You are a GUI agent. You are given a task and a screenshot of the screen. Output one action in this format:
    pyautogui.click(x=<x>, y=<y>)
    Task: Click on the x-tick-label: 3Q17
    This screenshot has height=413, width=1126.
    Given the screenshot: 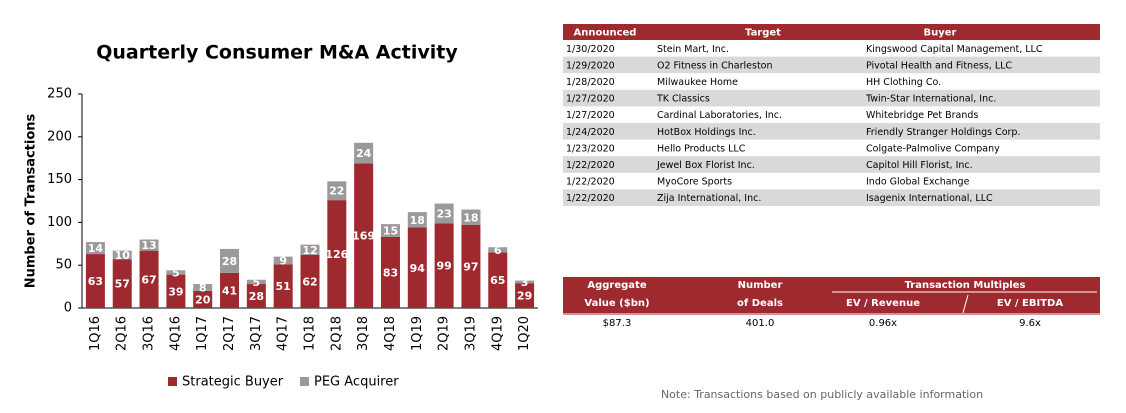 What is the action you would take?
    pyautogui.click(x=256, y=333)
    